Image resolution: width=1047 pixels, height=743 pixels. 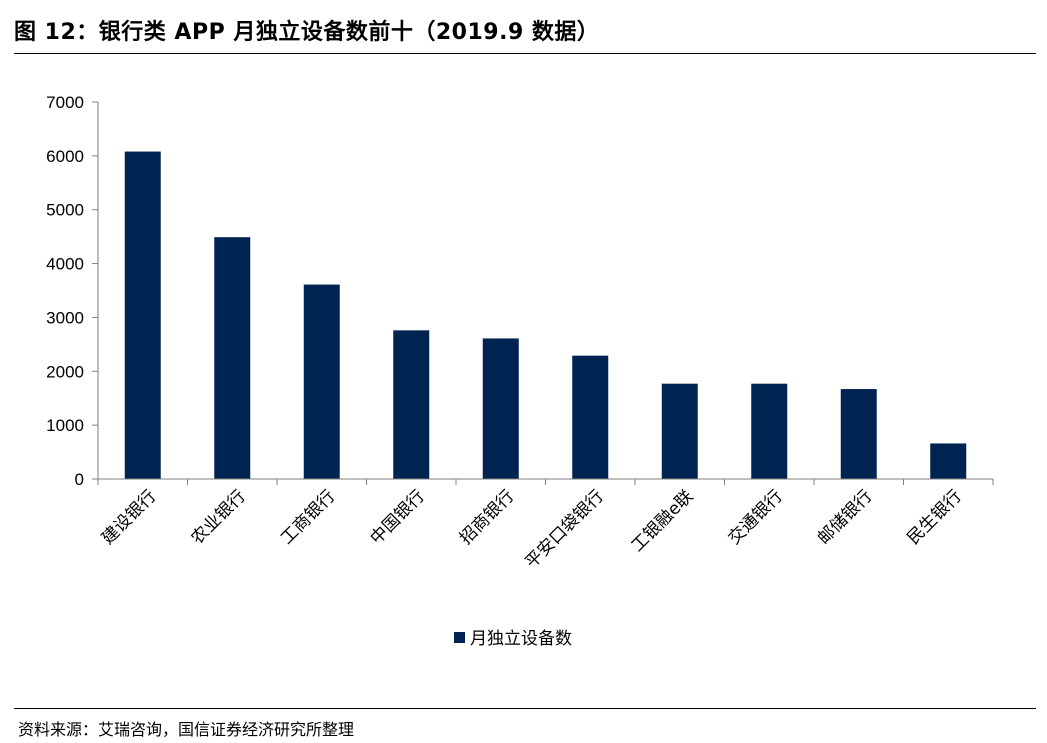 I want to click on y-tick-label-0: 0, so click(x=79, y=479).